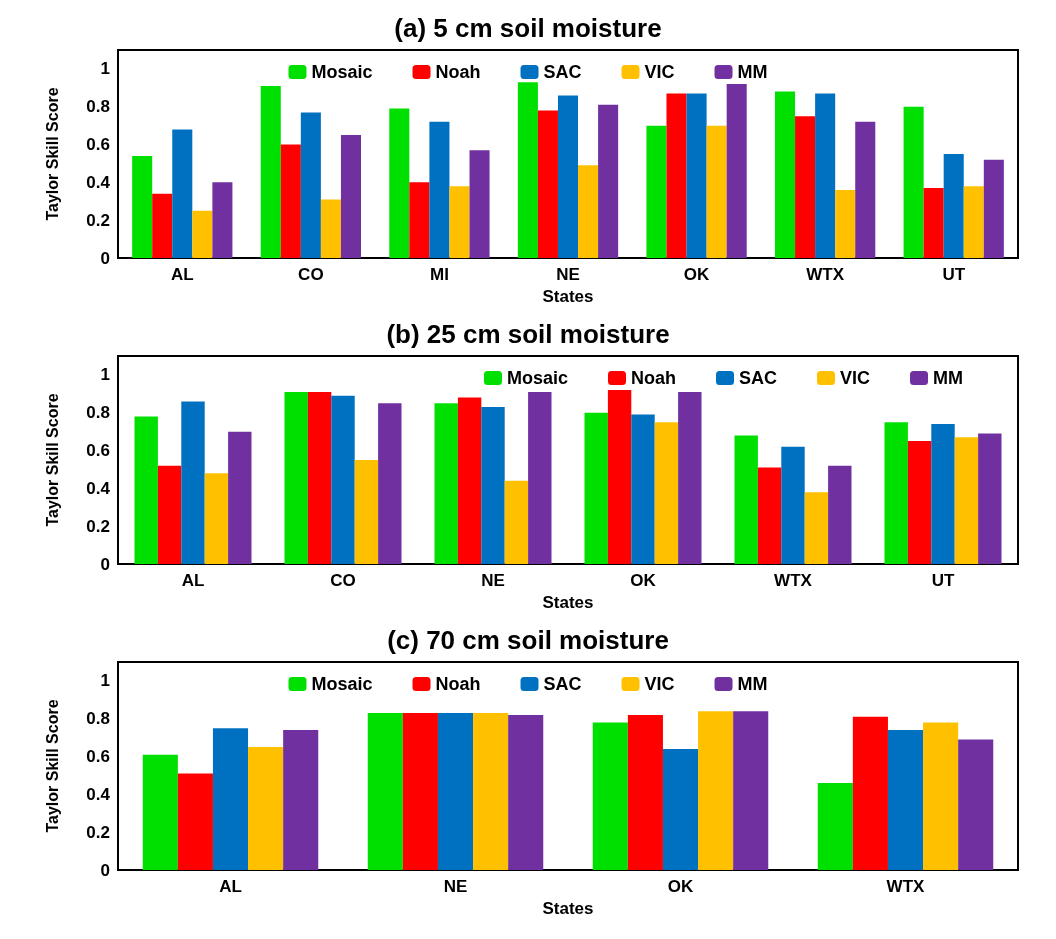  I want to click on y-tick-label: 0.4, so click(98, 182).